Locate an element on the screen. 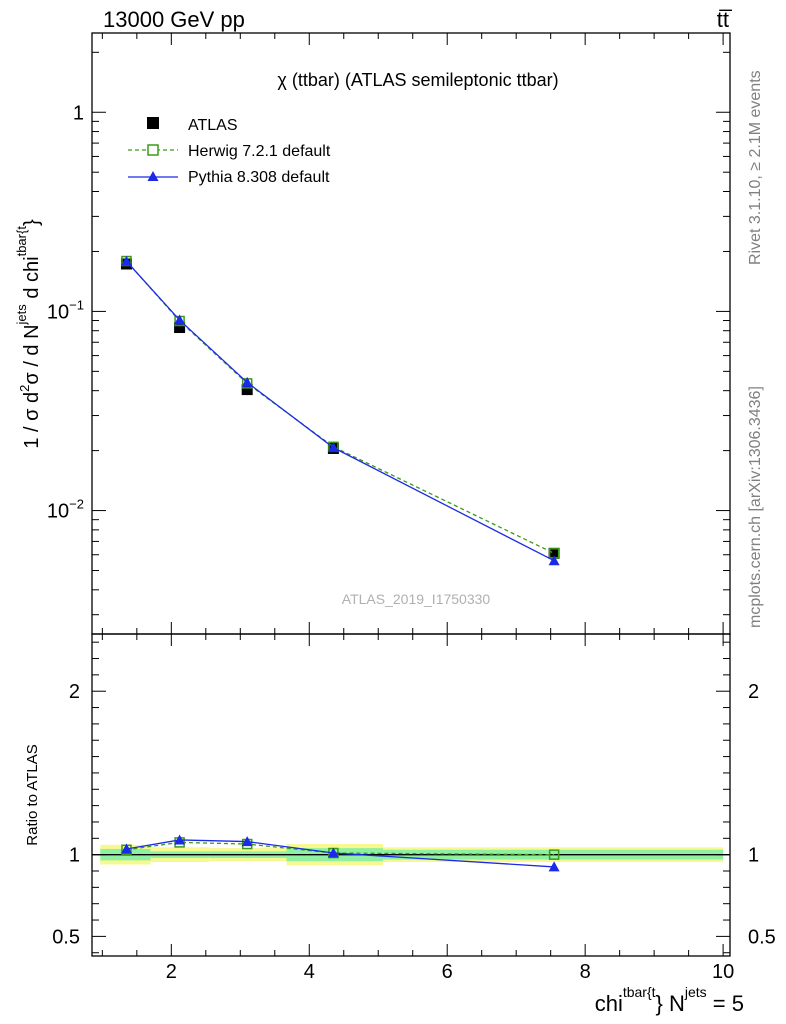 This screenshot has height=1024, width=786. x-tick-label: 10 is located at coordinates (723, 972).